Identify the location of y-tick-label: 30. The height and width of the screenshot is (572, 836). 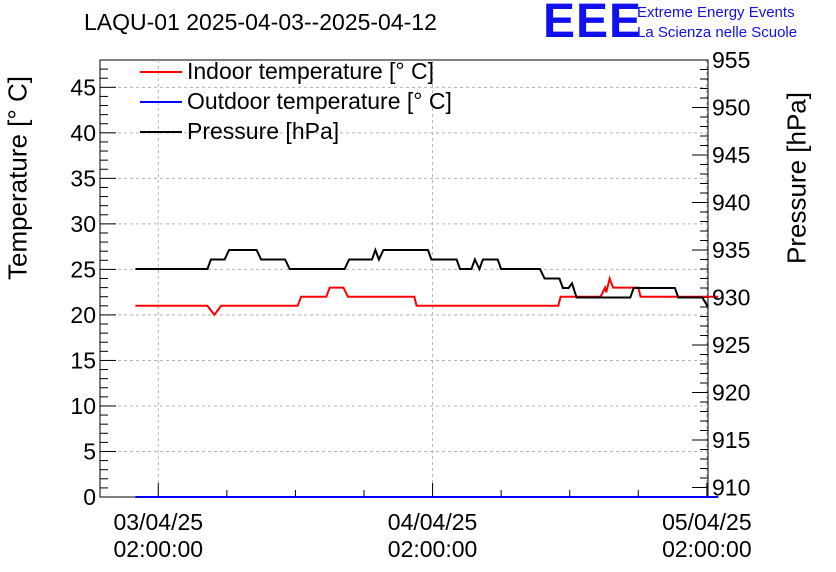
(83, 224).